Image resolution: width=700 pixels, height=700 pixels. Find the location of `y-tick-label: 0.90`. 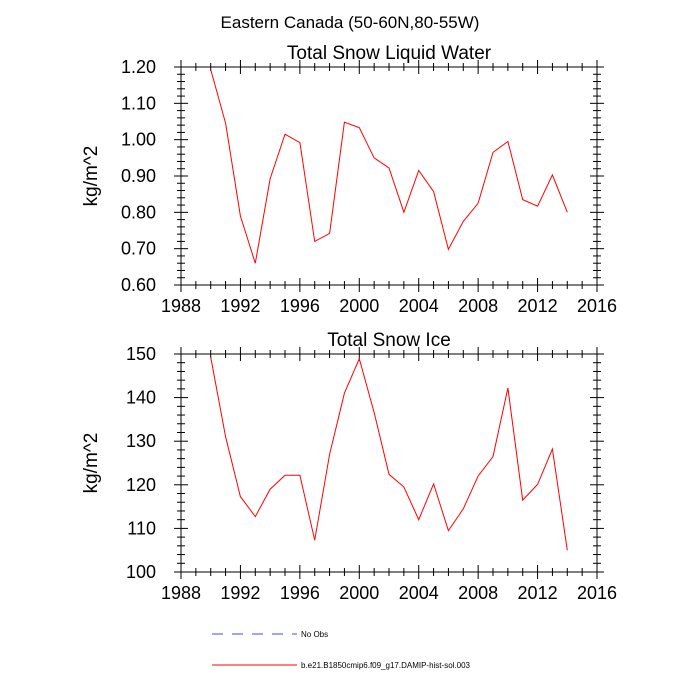

y-tick-label: 0.90 is located at coordinates (138, 176).